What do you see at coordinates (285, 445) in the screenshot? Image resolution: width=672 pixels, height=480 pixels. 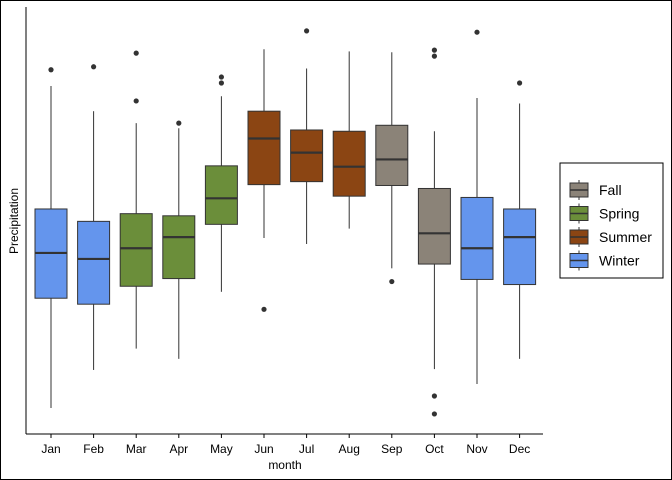 I see `x-axis-ticks: Jan Feb Mar Apr May Jun Jul Aug Sep Oct Nov Dec` at bounding box center [285, 445].